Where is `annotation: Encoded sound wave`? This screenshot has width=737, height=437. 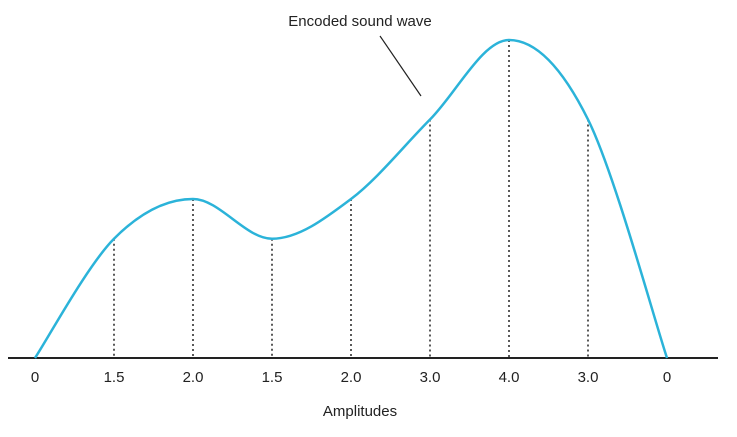
annotation: Encoded sound wave is located at coordinates (359, 21).